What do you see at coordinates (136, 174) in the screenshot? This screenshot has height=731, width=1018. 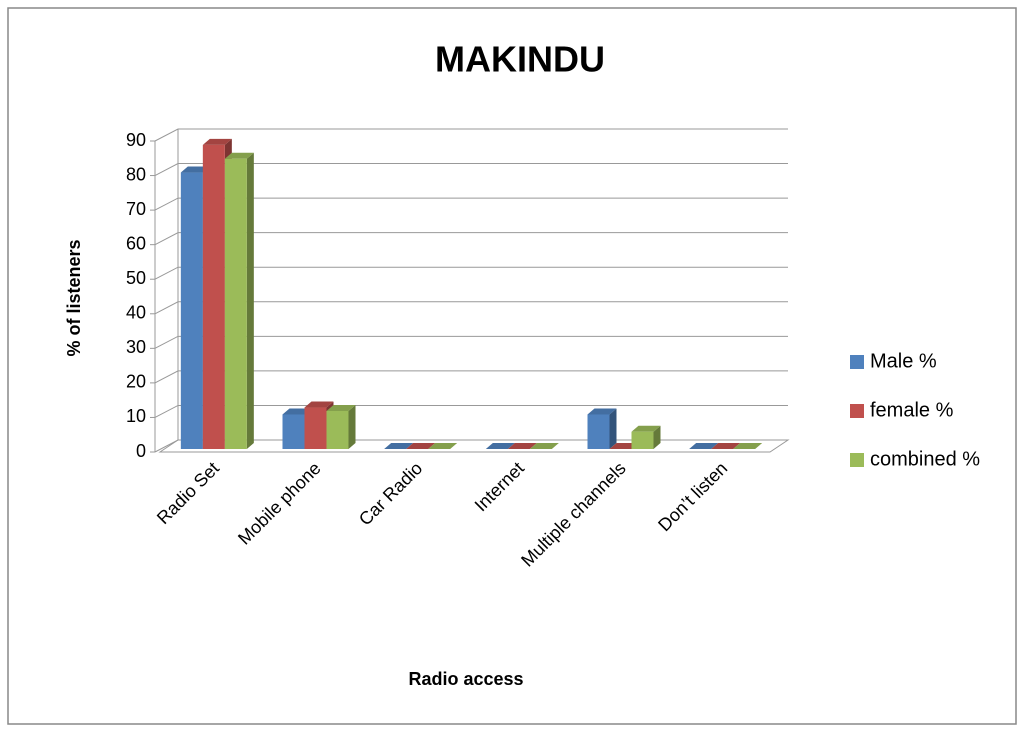 I see `y-tick-label: 80` at bounding box center [136, 174].